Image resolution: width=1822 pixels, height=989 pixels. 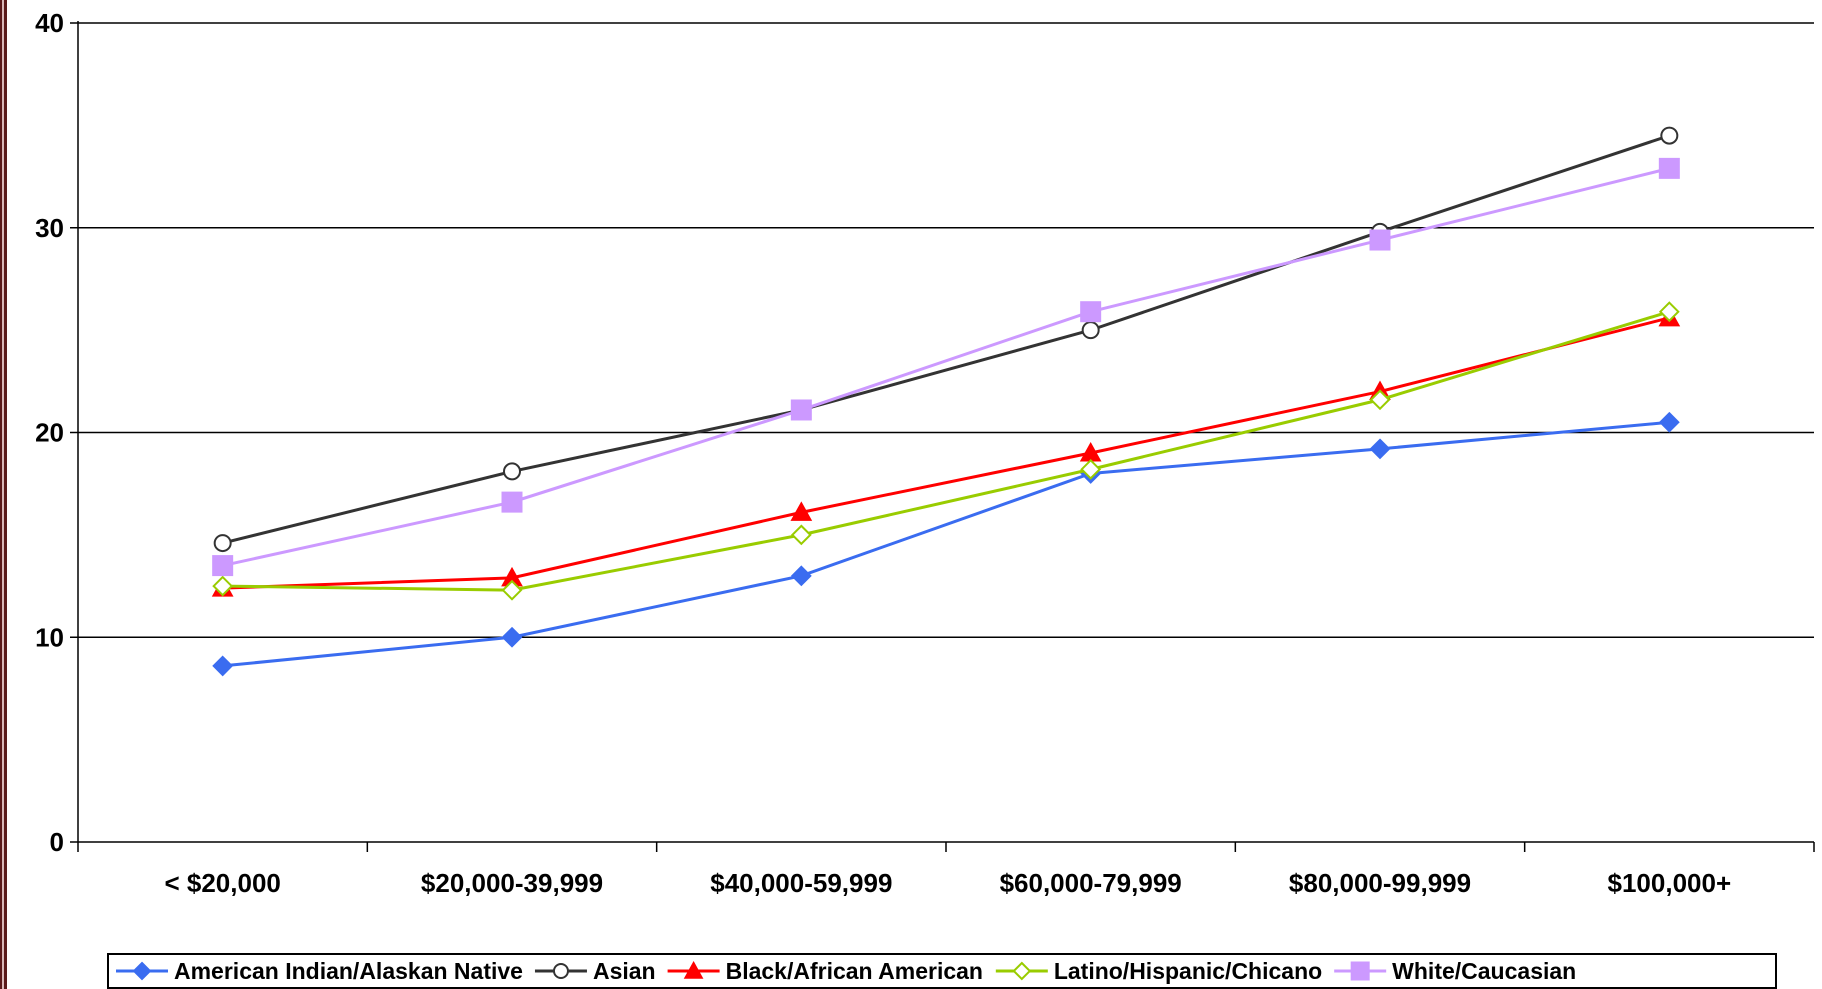 What do you see at coordinates (3, 494) in the screenshot?
I see `left-border-highlight` at bounding box center [3, 494].